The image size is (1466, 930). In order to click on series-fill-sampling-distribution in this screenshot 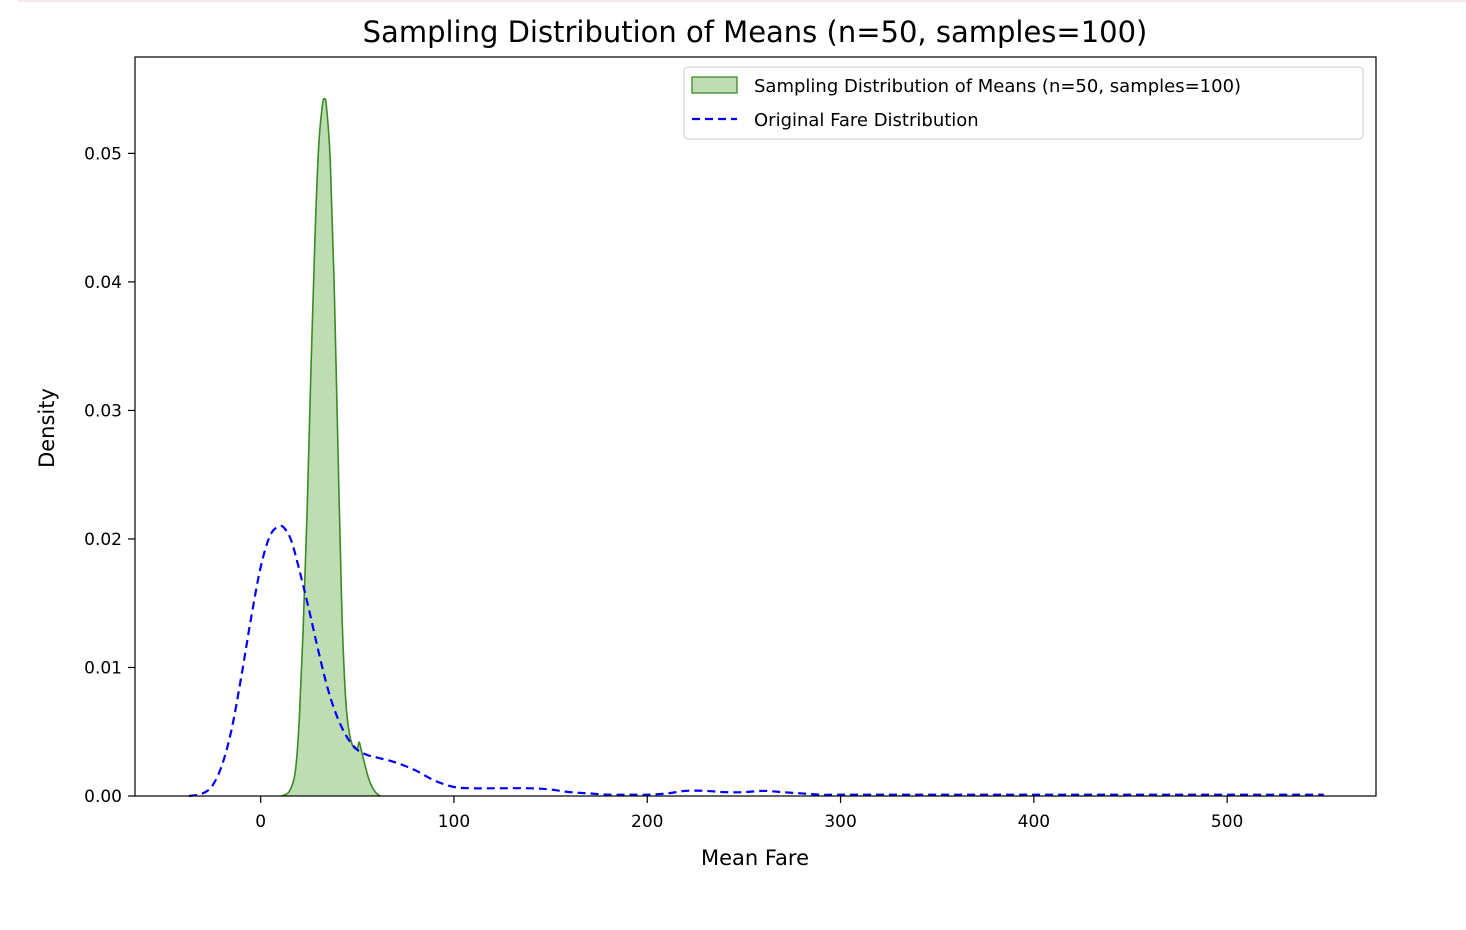, I will do `click(331, 447)`.